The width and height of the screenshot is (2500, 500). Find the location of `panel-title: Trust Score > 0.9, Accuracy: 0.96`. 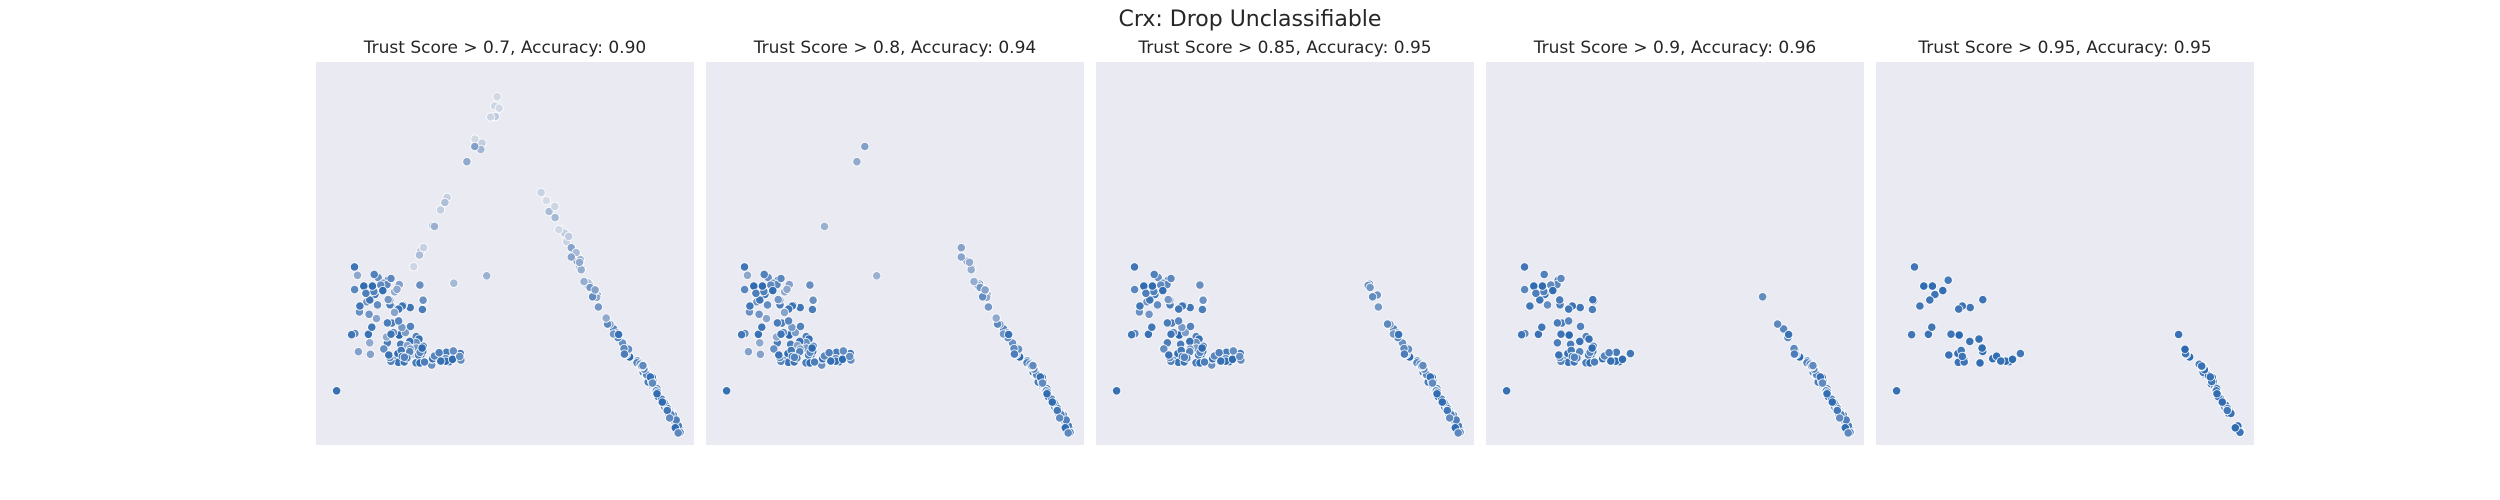

panel-title: Trust Score > 0.9, Accuracy: 0.96 is located at coordinates (1674, 48).